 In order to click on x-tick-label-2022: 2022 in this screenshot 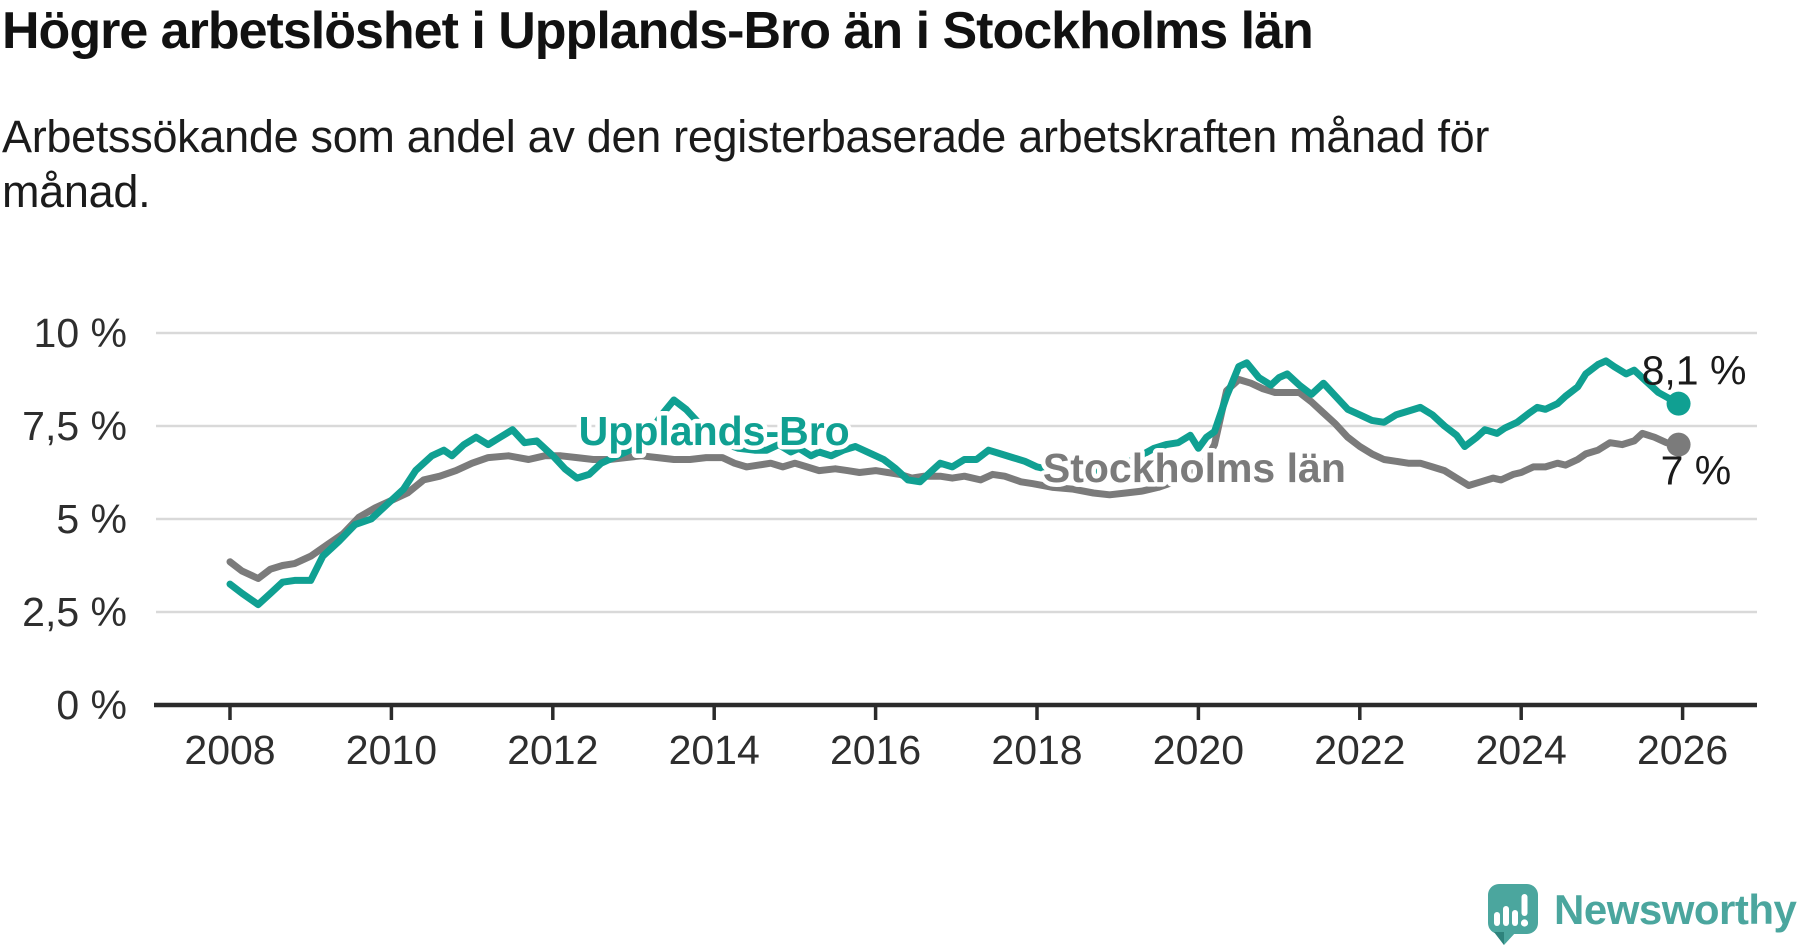, I will do `click(1359, 750)`.